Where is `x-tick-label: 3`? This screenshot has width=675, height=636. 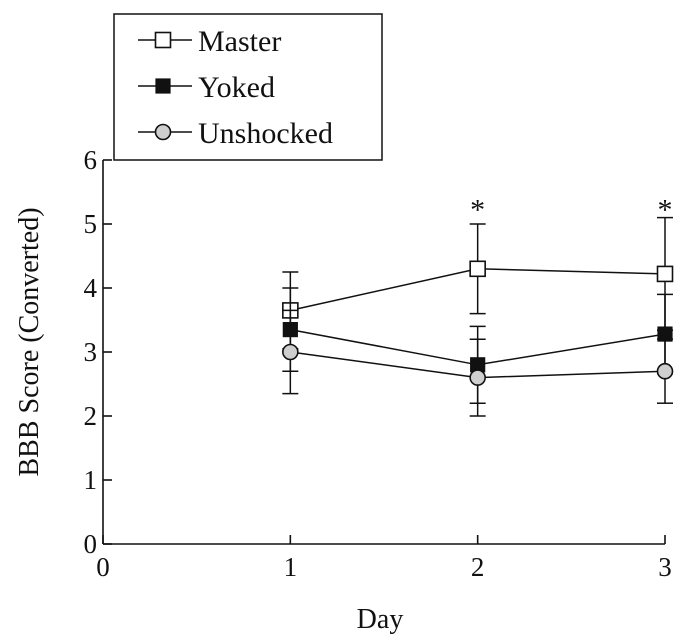 x-tick-label: 3 is located at coordinates (665, 567).